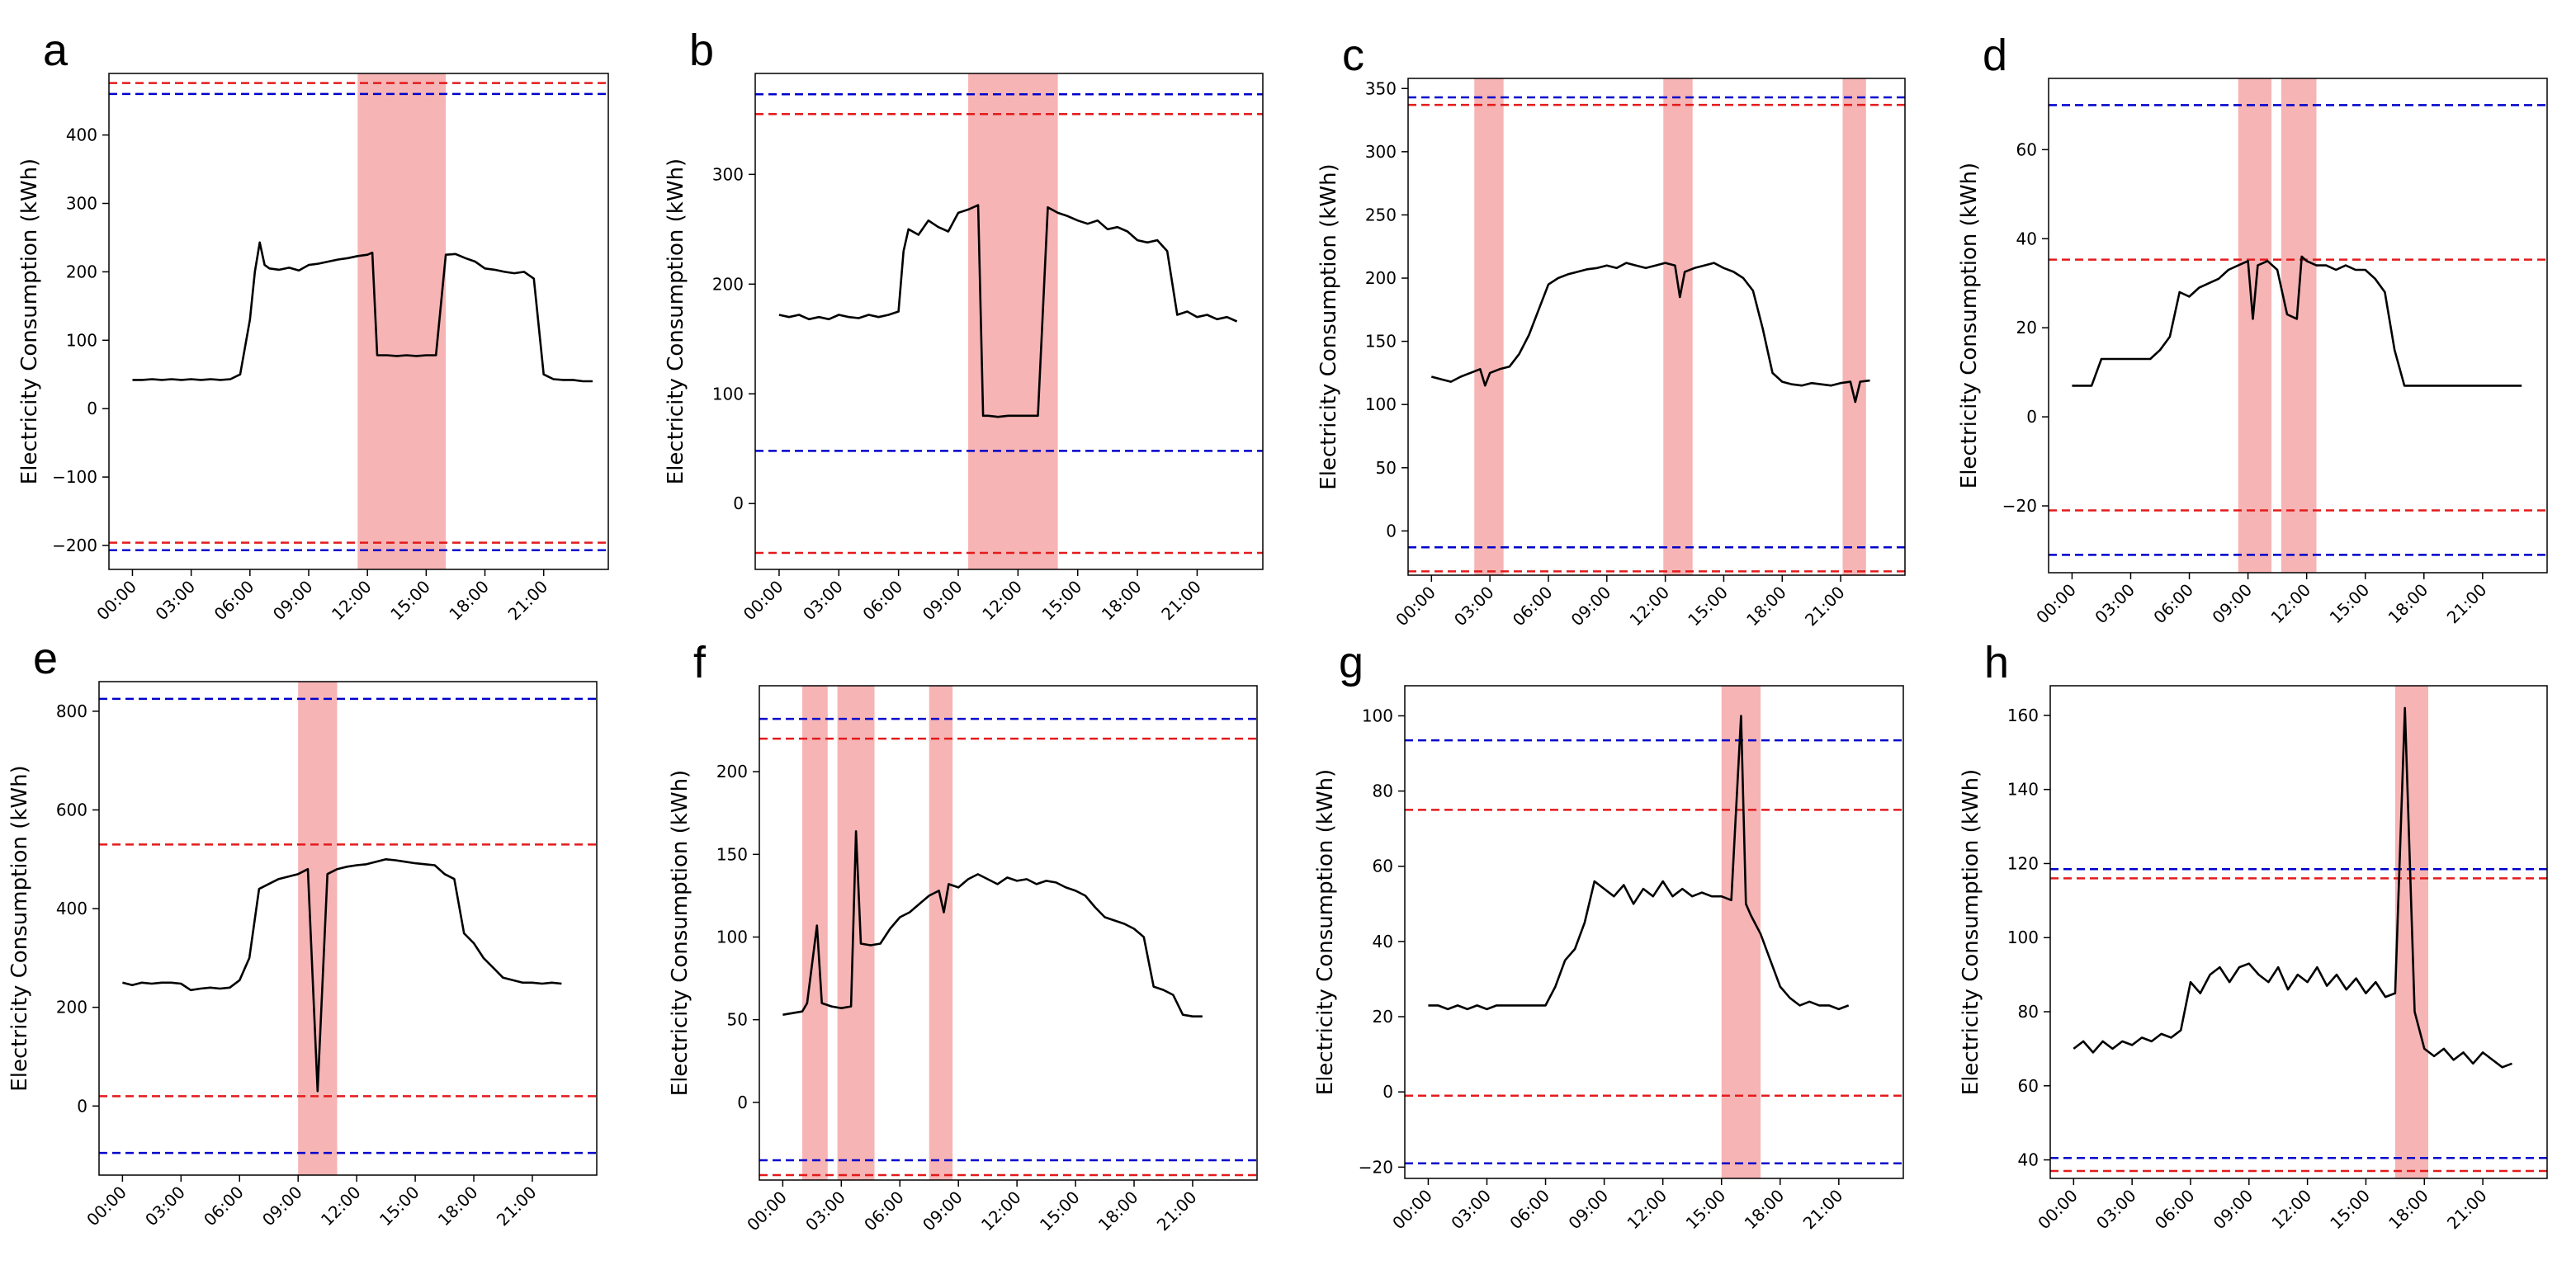 The height and width of the screenshot is (1270, 2576). Describe the element at coordinates (224, 1206) in the screenshot. I see `x-tick-label-e: 06:00` at that location.